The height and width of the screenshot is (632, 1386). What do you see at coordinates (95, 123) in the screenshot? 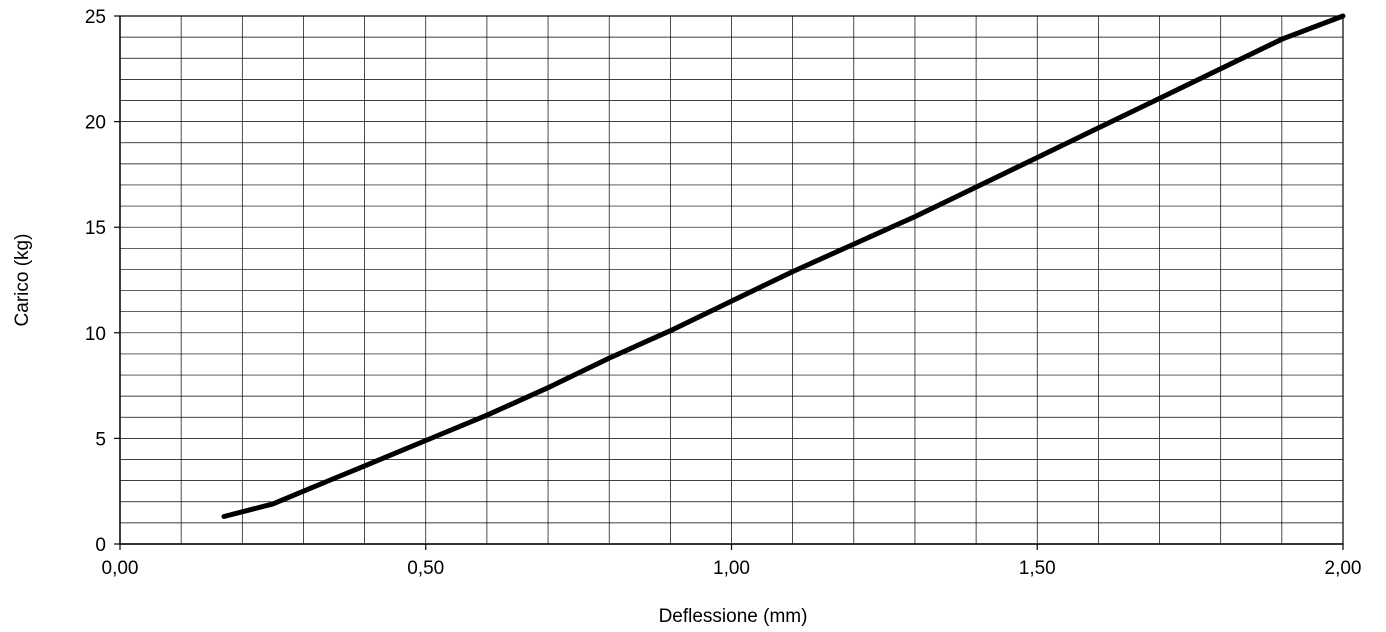
I see `y-tick-label: 20` at bounding box center [95, 123].